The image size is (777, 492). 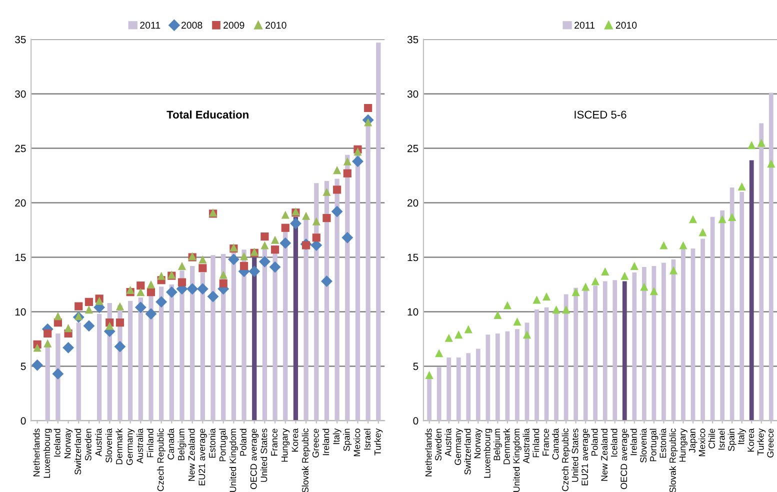 I want to click on x-tick-label: Czech Republic, so click(x=566, y=460).